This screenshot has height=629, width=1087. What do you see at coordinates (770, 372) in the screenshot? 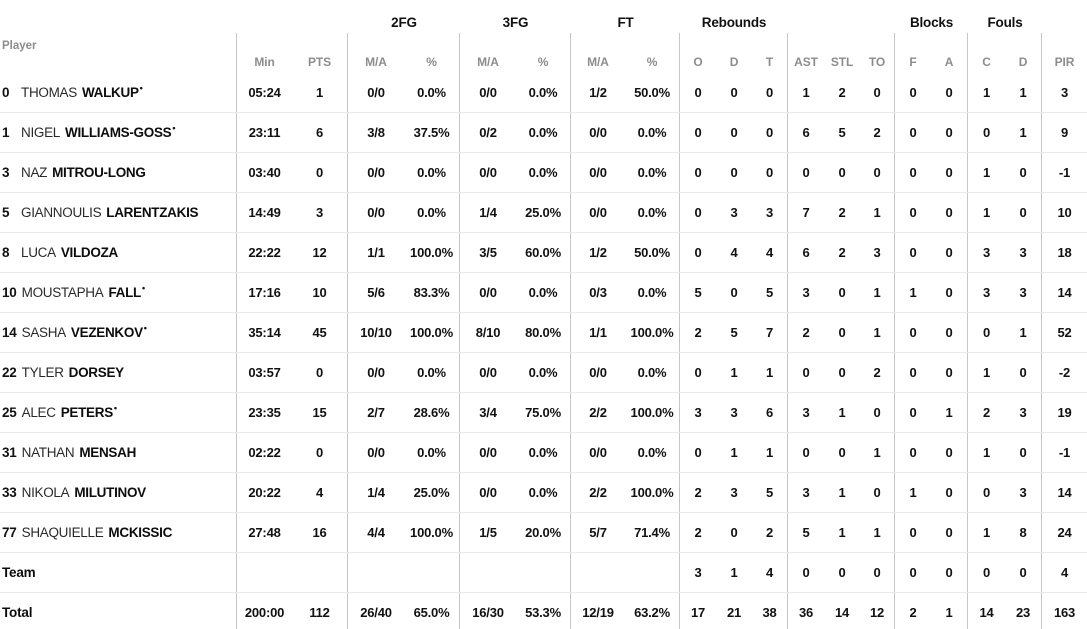
I see `cell-reb-t: 1` at bounding box center [770, 372].